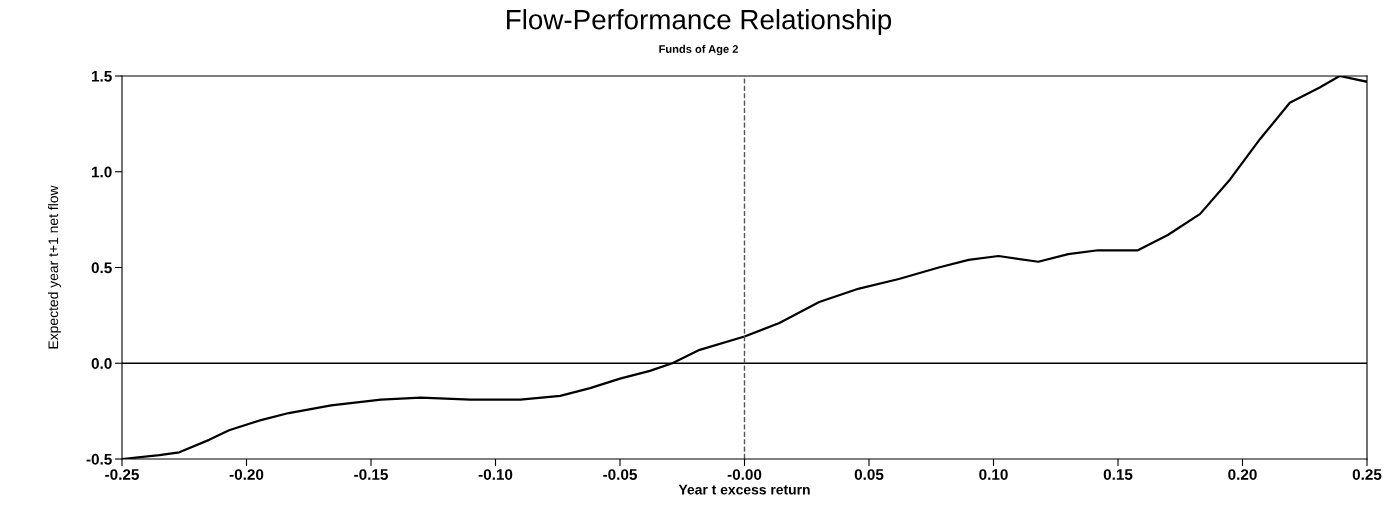 Image resolution: width=1397 pixels, height=507 pixels. Describe the element at coordinates (371, 474) in the screenshot. I see `x-tick-label: -0.15` at that location.